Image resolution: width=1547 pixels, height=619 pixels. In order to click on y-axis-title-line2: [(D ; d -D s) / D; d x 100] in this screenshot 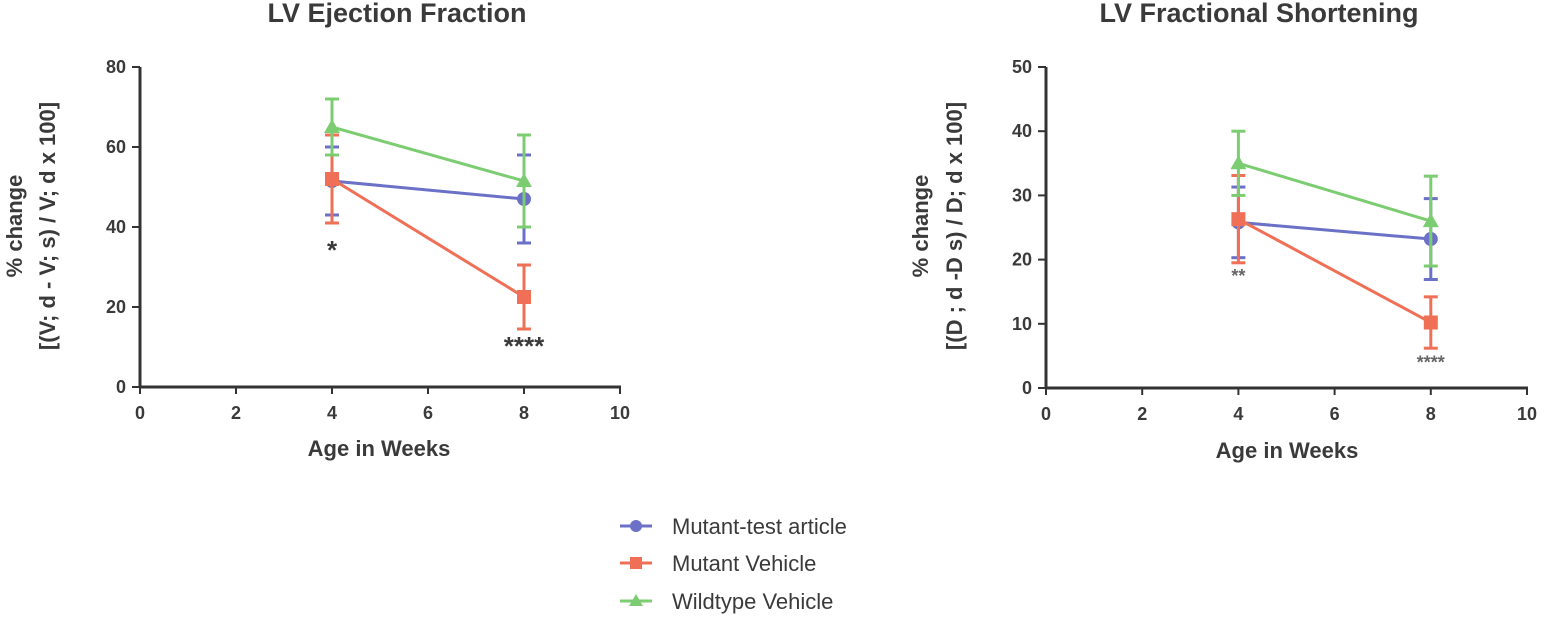, I will do `click(954, 226)`.